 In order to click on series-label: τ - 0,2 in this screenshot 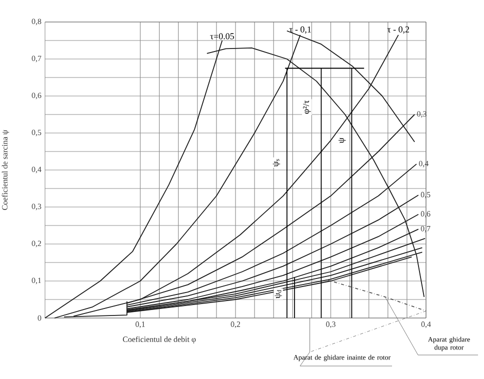, I will do `click(398, 30)`.